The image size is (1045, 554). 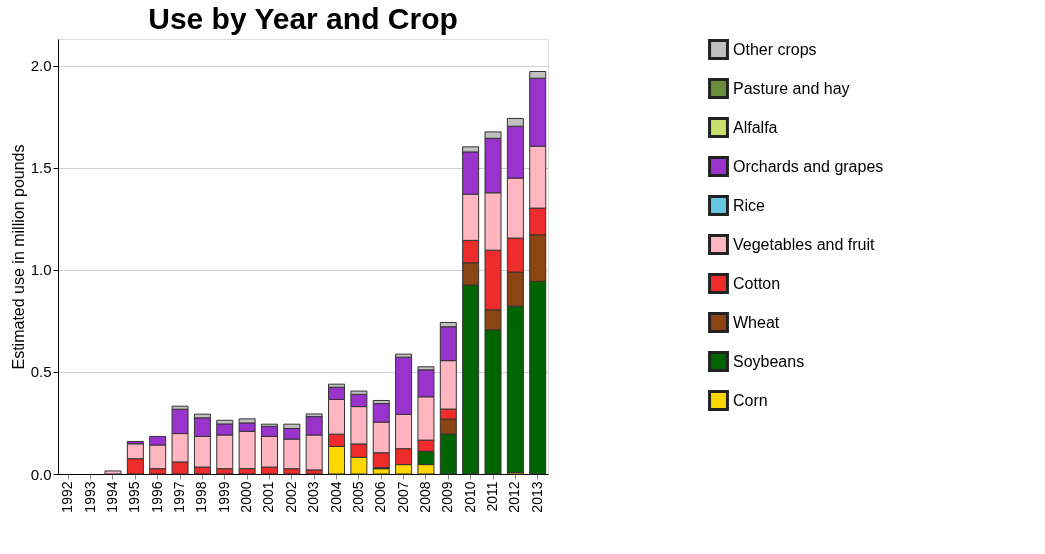 I want to click on x-tick-label: 2009, so click(x=447, y=497).